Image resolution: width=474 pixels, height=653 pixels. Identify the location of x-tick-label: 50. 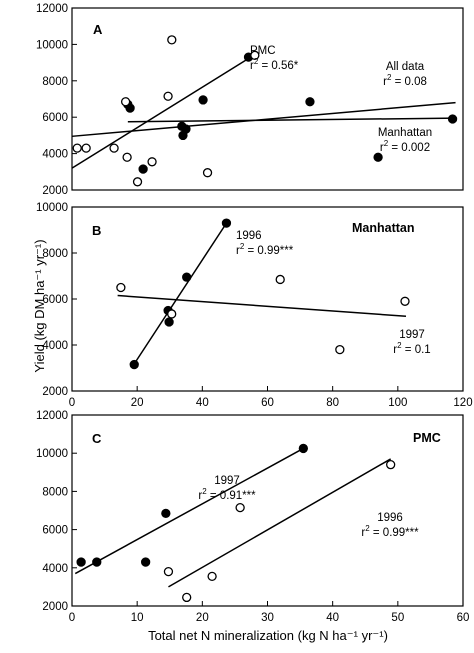
(397, 618).